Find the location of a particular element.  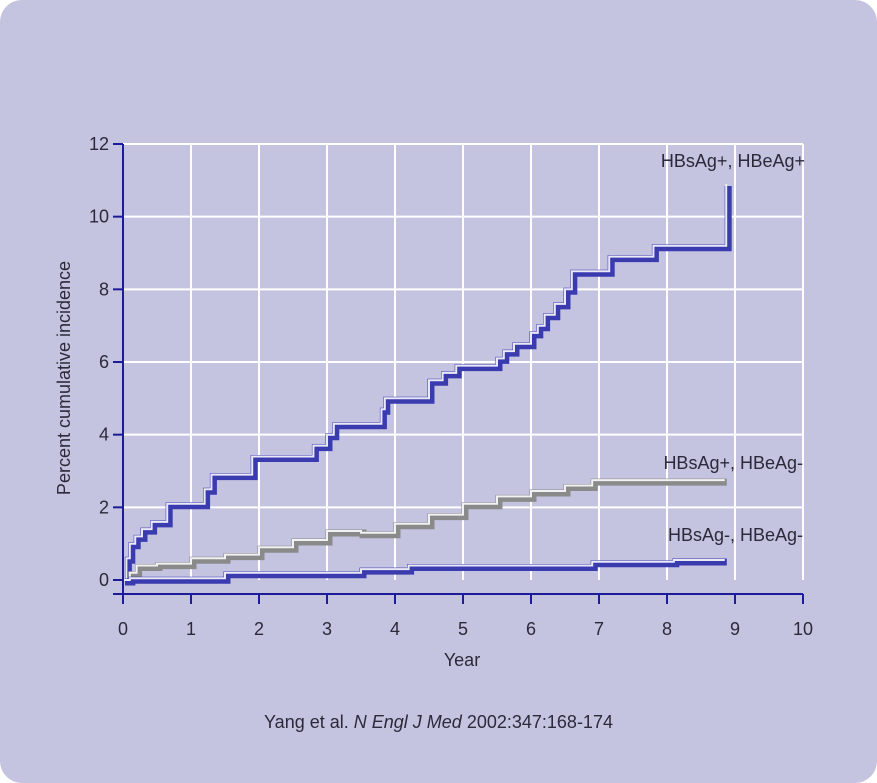

y-axis-title: Percent cumulative incidence is located at coordinates (64, 378).